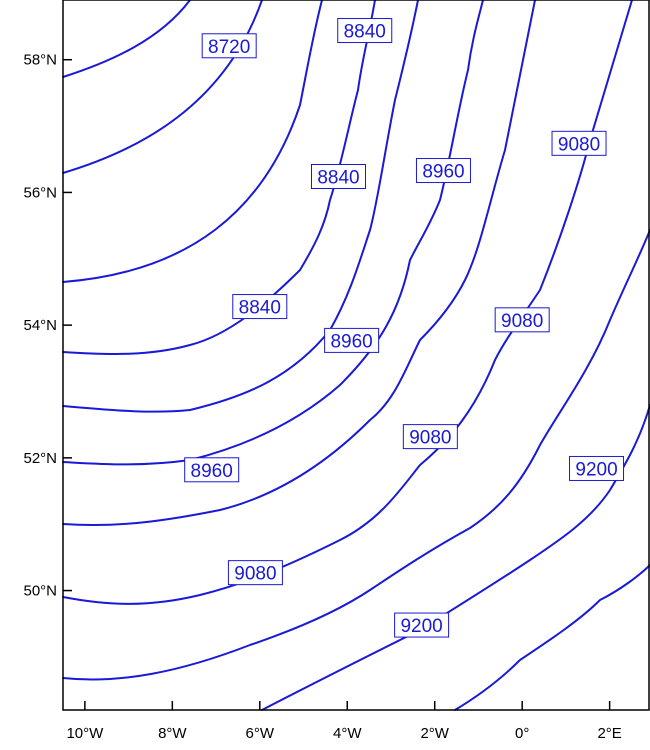 The height and width of the screenshot is (750, 650). I want to click on x-tick-label: 2°W, so click(434, 733).